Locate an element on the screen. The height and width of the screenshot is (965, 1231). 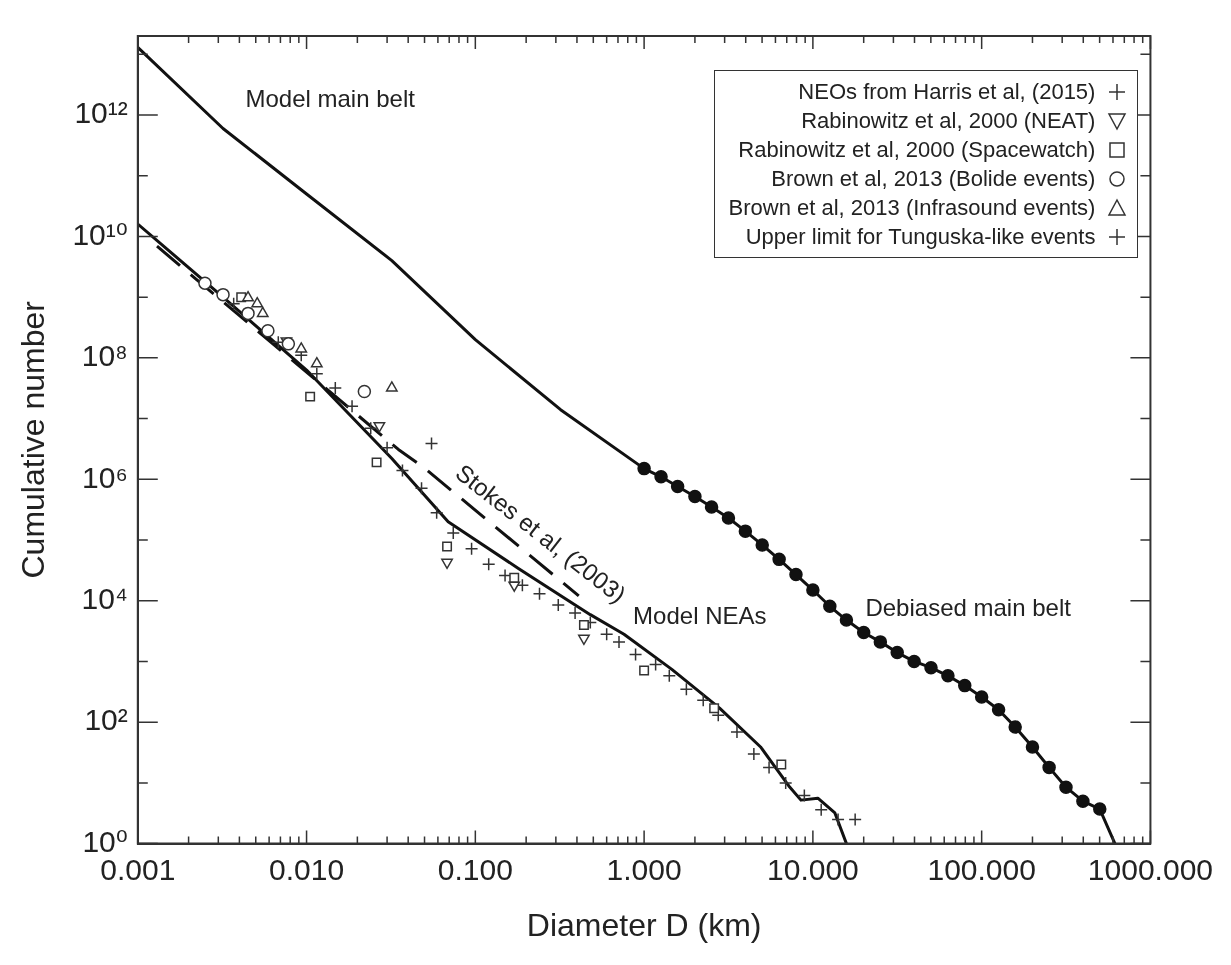
x-tick-label: 10.000 is located at coordinates (813, 869).